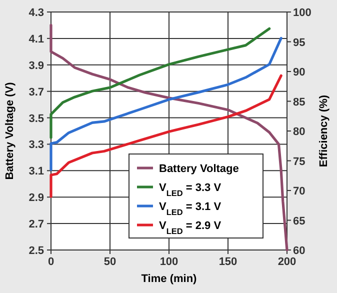 The image size is (337, 293). I want to click on x-tick-label: 100, so click(169, 262).